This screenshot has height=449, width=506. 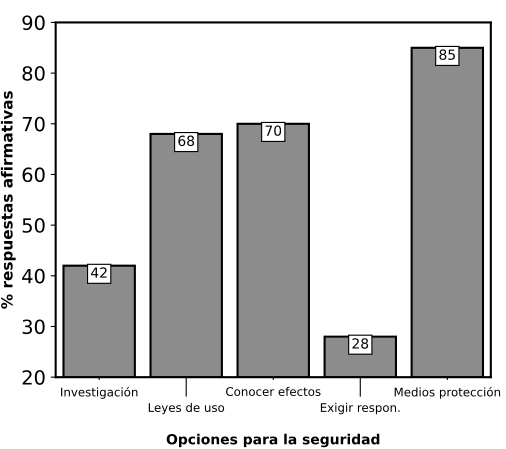 What do you see at coordinates (33, 377) in the screenshot?
I see `y-tick-label: 20` at bounding box center [33, 377].